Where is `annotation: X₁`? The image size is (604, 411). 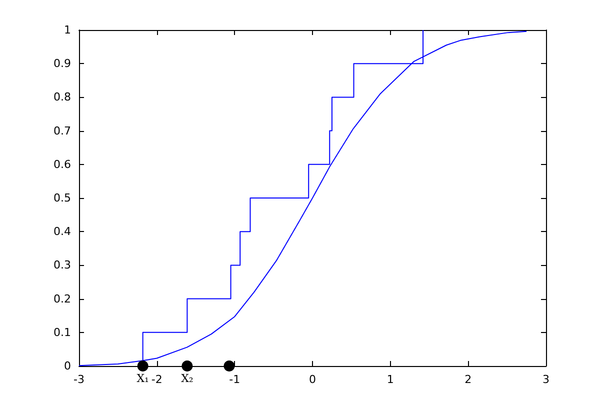 annotation: X₁ is located at coordinates (142, 378).